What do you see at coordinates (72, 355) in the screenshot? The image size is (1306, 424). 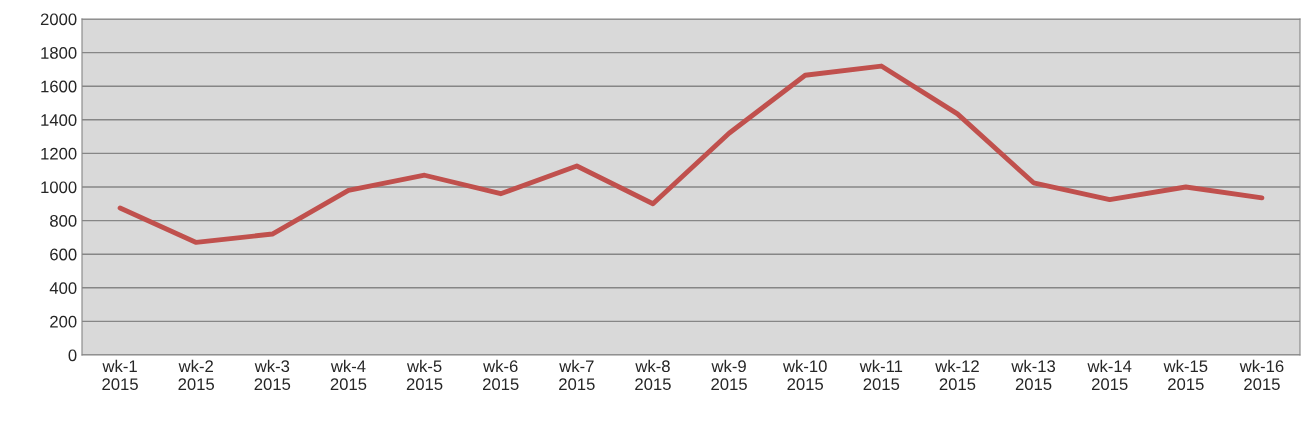 I see `y-tick-label: 0` at bounding box center [72, 355].